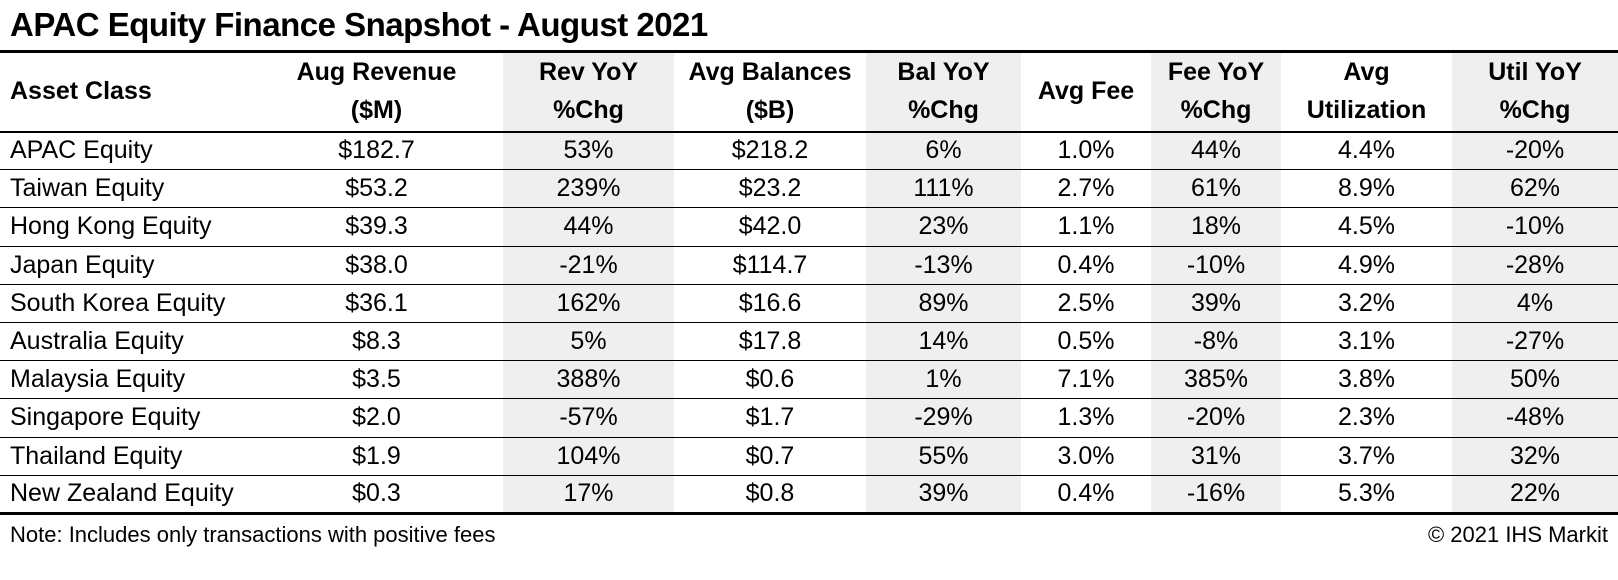 The image size is (1618, 580). I want to click on asset-class-cell: Japan Equity, so click(125, 265).